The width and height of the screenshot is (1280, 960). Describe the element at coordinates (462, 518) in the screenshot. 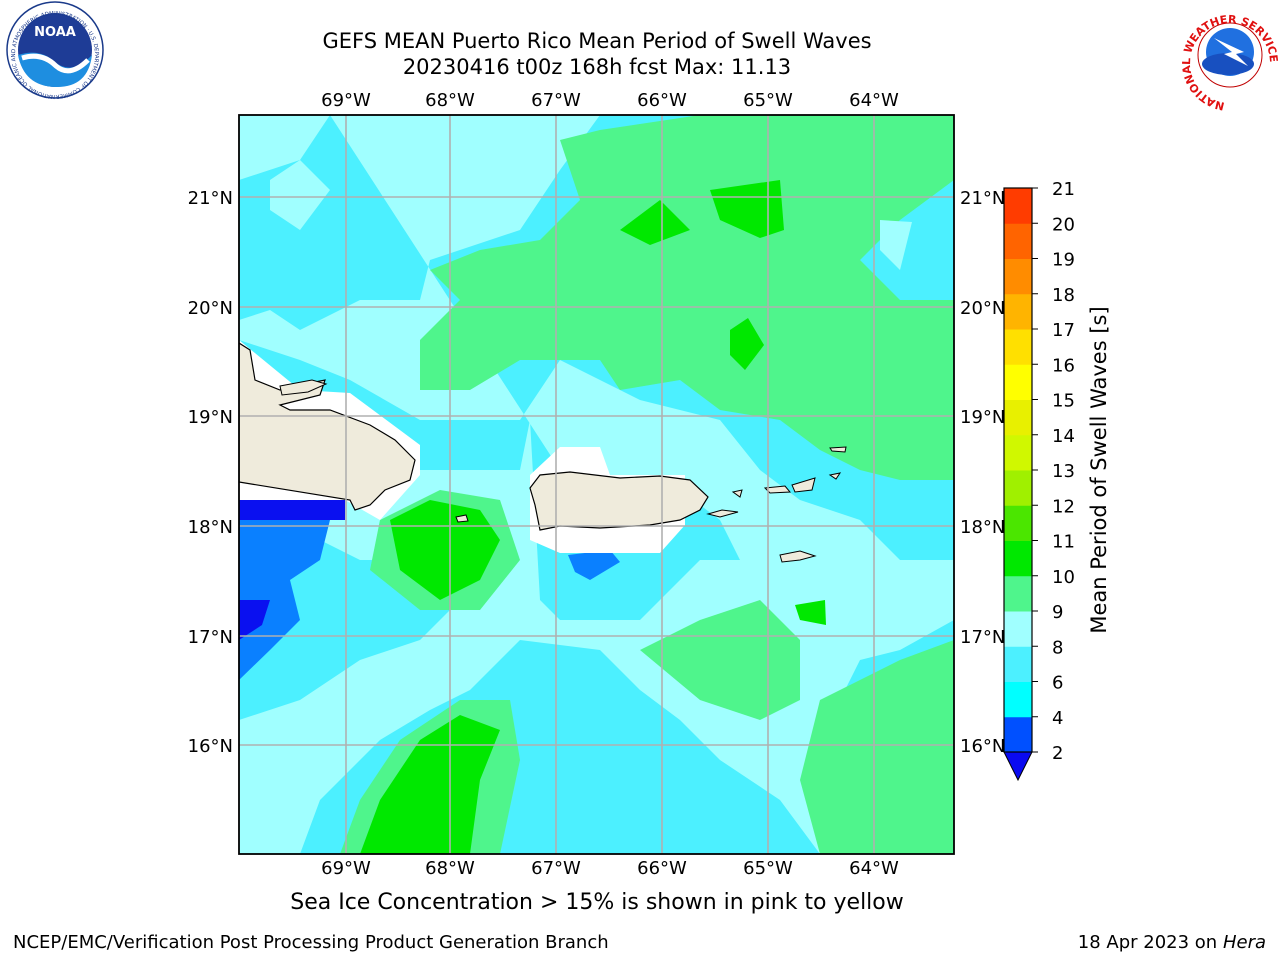

I see `land-mona-island` at that location.